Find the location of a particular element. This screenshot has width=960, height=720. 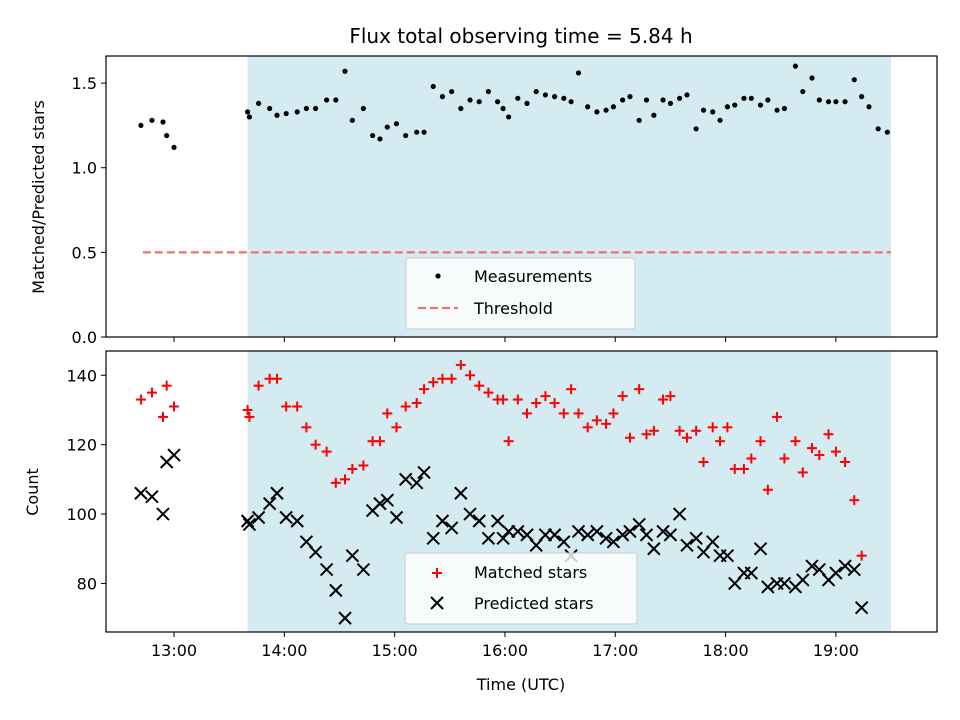

bottom-ytick-label: 80 is located at coordinates (87, 583).